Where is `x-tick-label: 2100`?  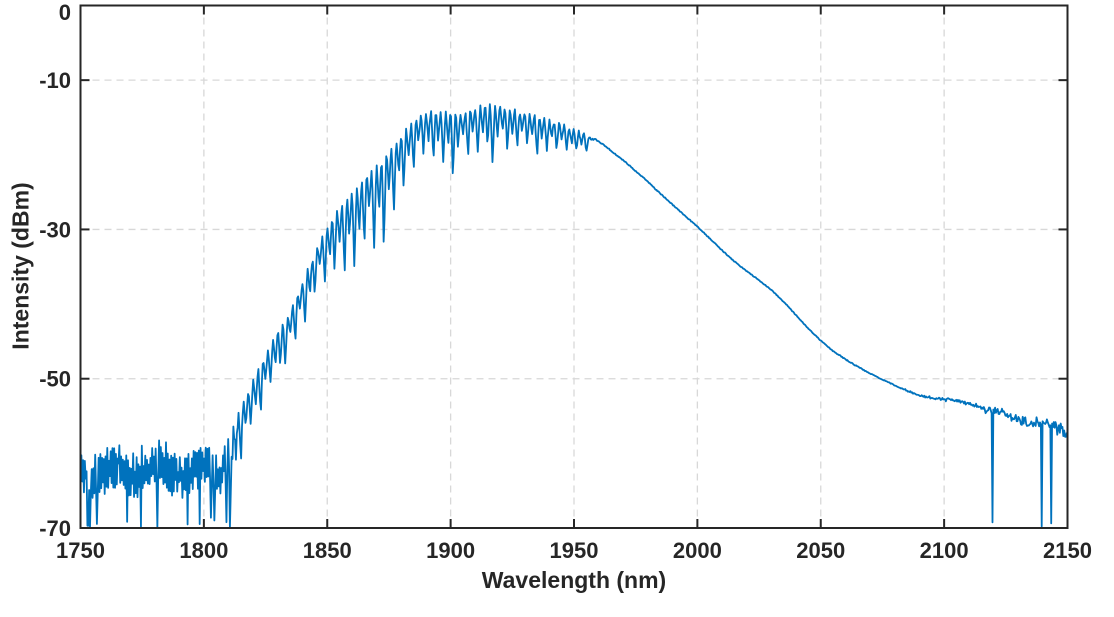
x-tick-label: 2100 is located at coordinates (944, 550).